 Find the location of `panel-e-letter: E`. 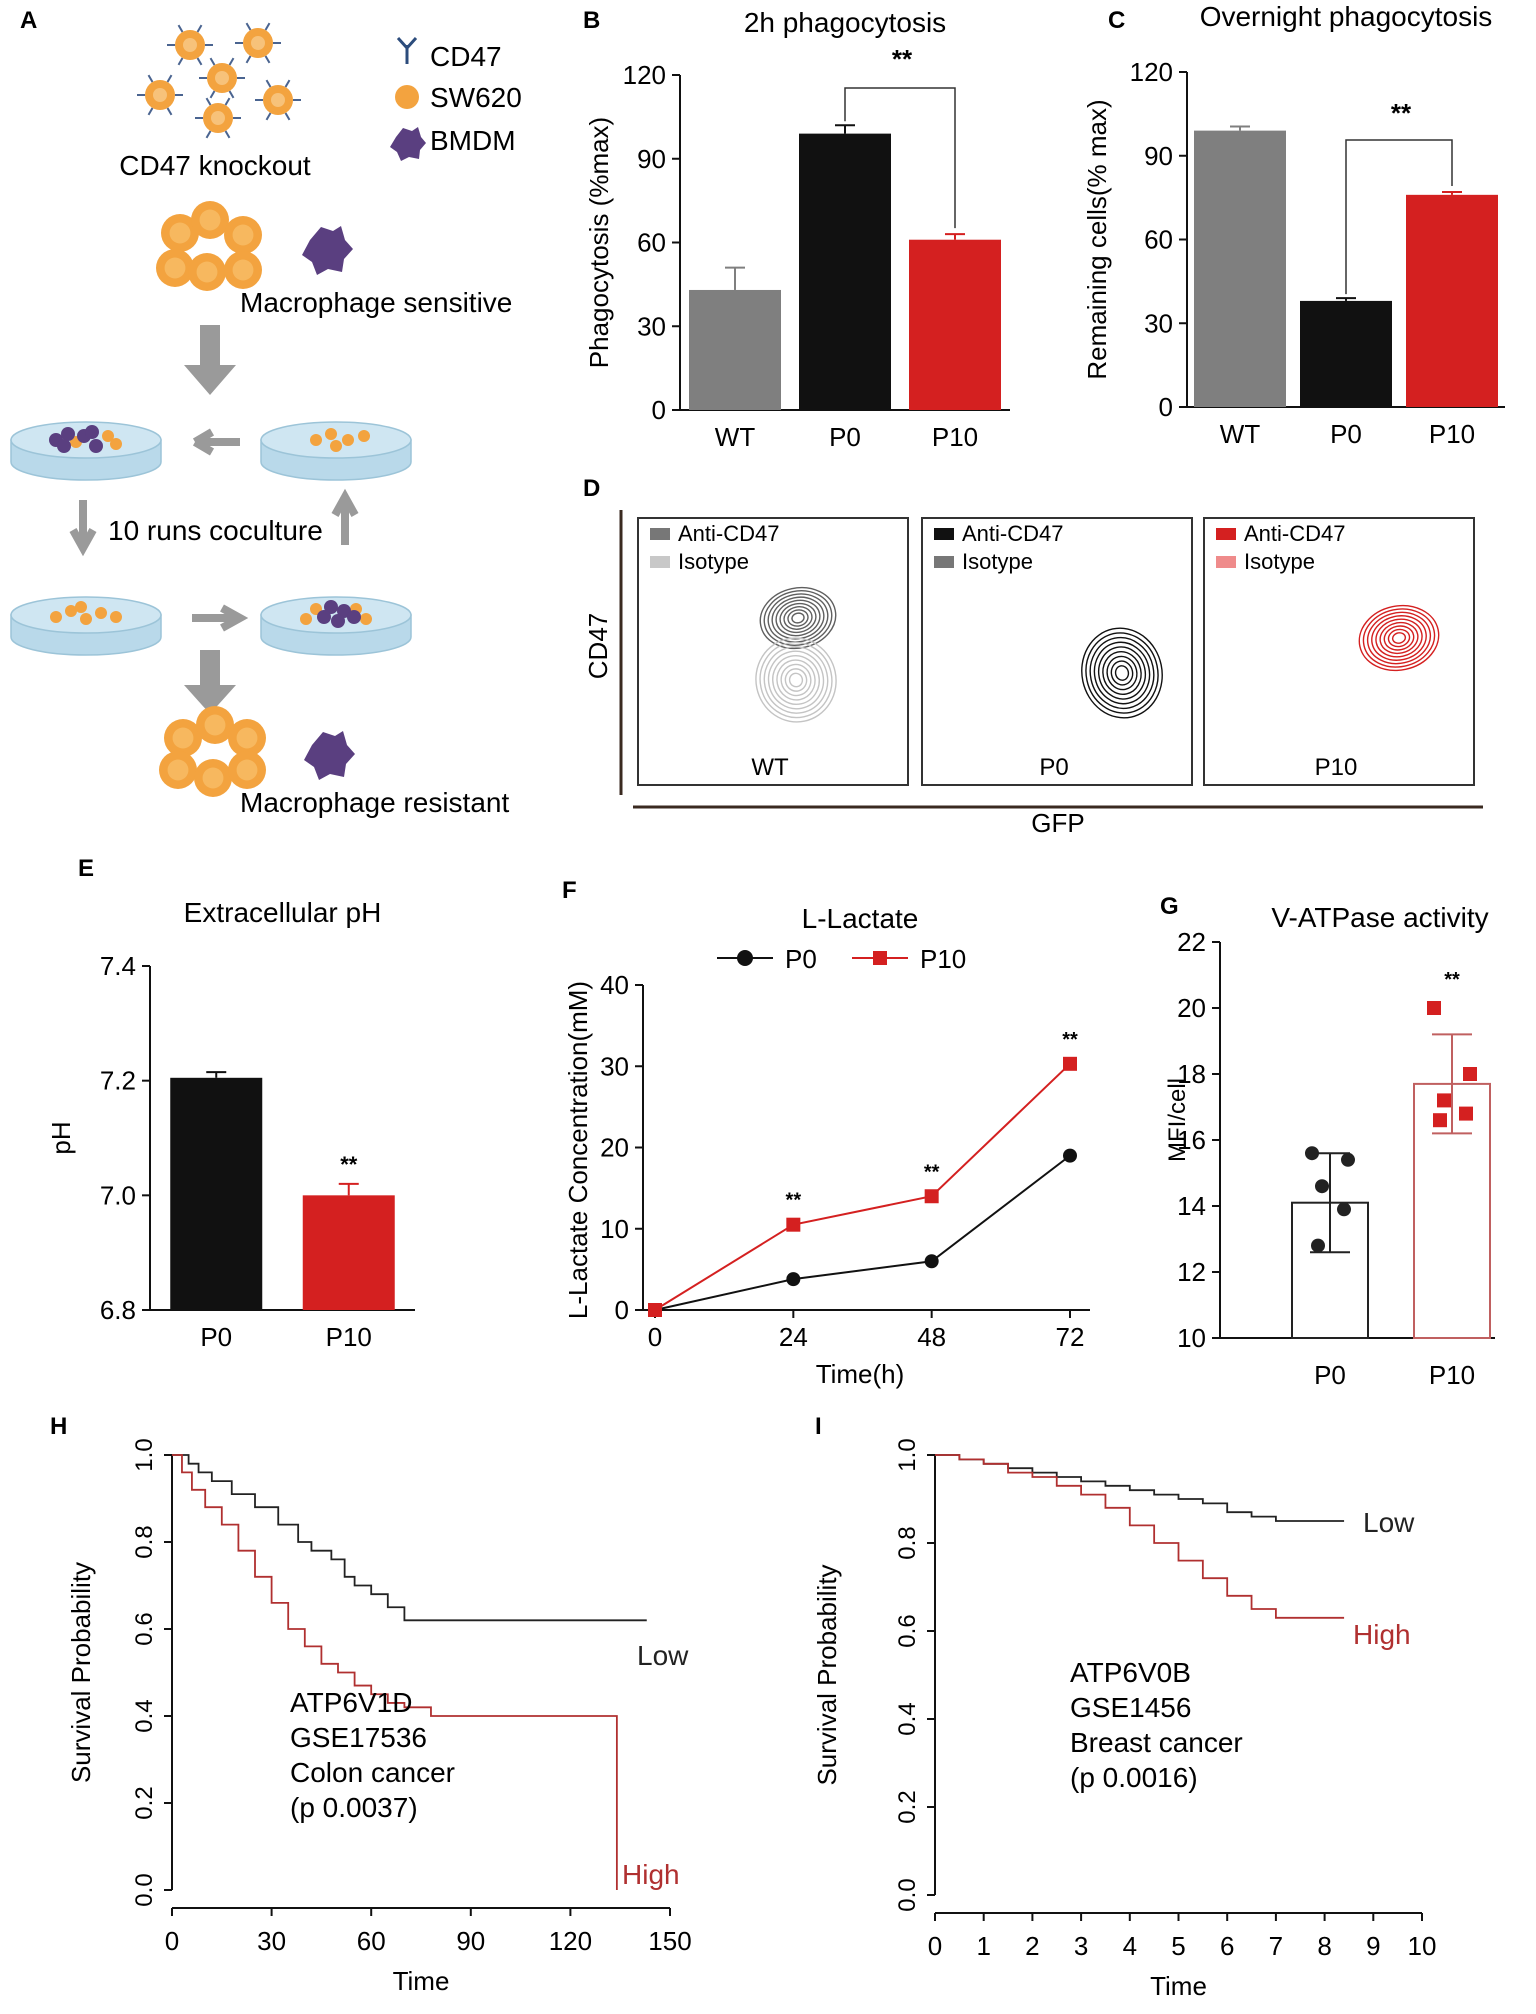

panel-e-letter: E is located at coordinates (86, 868).